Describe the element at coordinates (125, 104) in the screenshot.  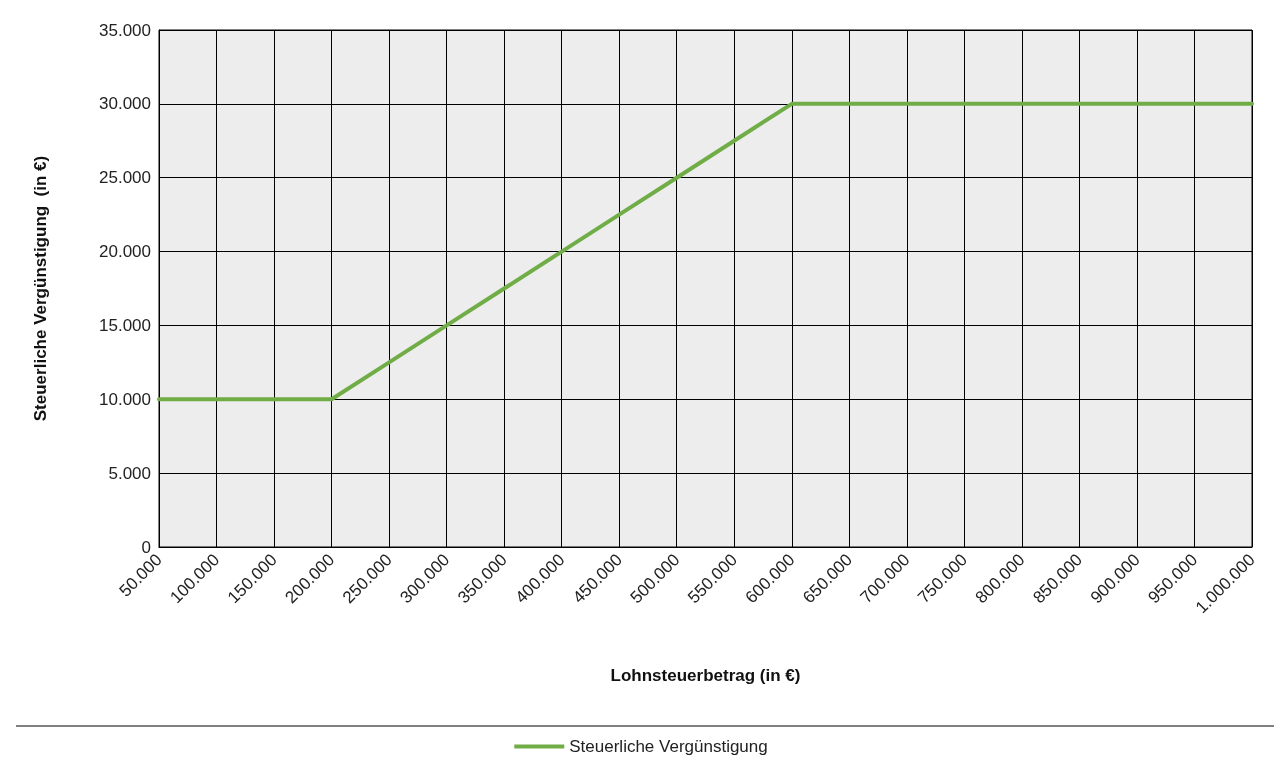
I see `y-tick-label: 30.000` at that location.